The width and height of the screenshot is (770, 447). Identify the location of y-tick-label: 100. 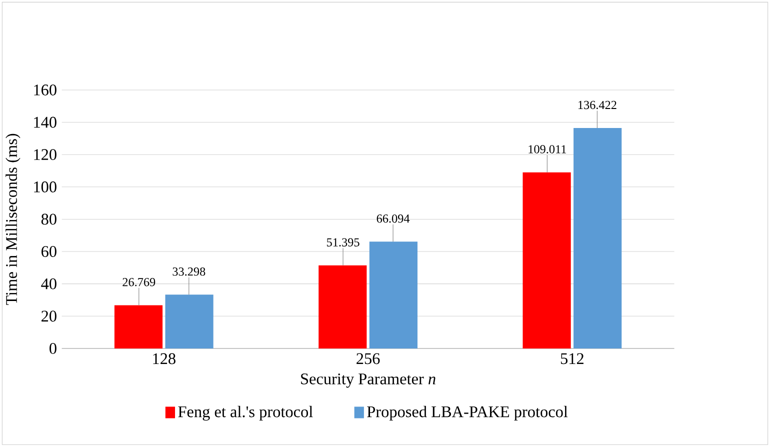
(45, 187).